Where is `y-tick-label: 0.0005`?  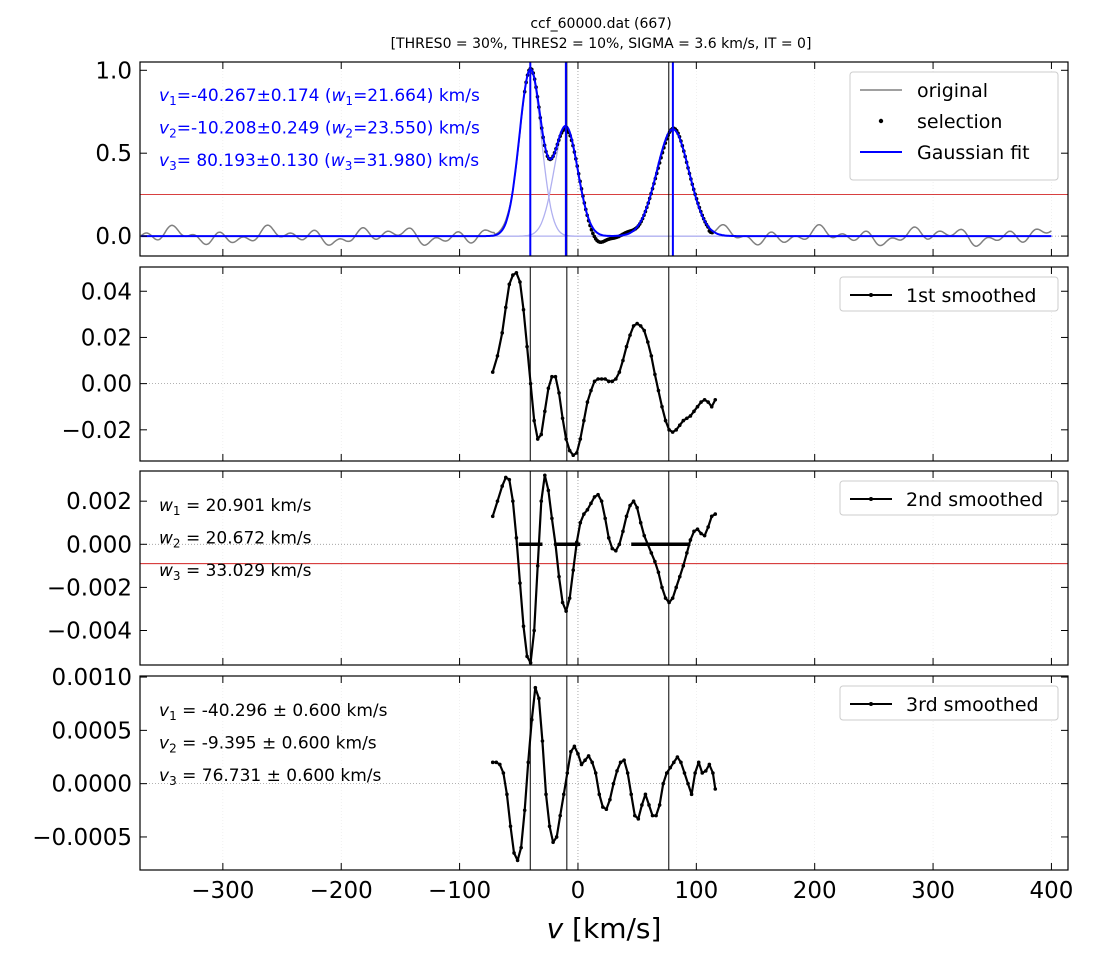
y-tick-label: 0.0005 is located at coordinates (92, 731).